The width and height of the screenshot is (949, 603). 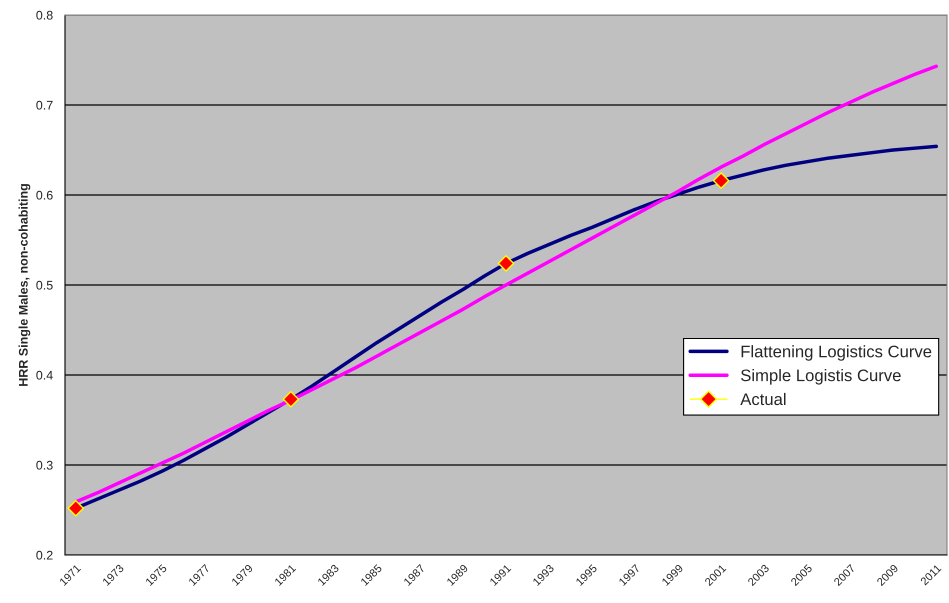 I want to click on y-tick-label: 0.6, so click(x=44, y=195).